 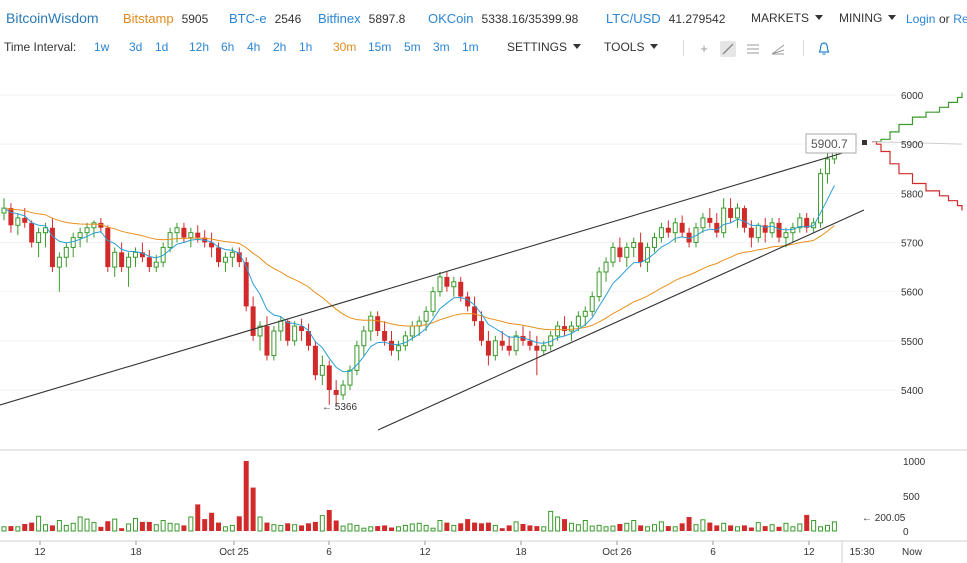 I want to click on y-tick-label: 5700, so click(x=912, y=244).